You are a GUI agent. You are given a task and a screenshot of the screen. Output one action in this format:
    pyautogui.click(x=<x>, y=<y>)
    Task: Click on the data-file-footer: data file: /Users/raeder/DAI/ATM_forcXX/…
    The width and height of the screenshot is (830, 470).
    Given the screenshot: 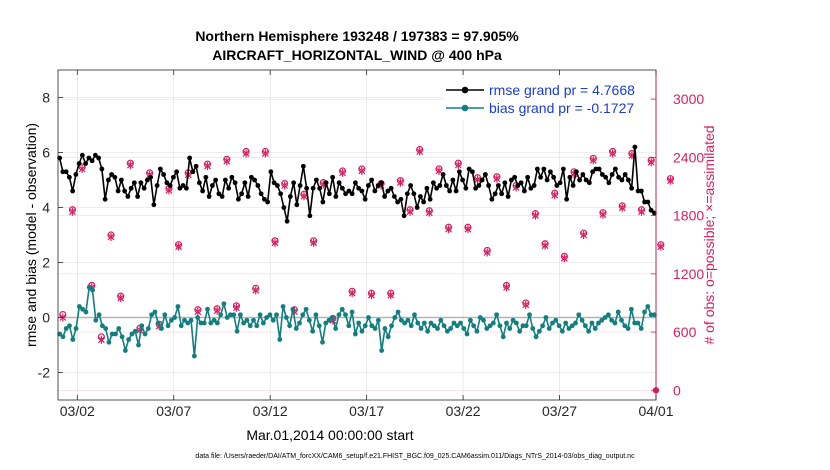 What is the action you would take?
    pyautogui.click(x=415, y=456)
    